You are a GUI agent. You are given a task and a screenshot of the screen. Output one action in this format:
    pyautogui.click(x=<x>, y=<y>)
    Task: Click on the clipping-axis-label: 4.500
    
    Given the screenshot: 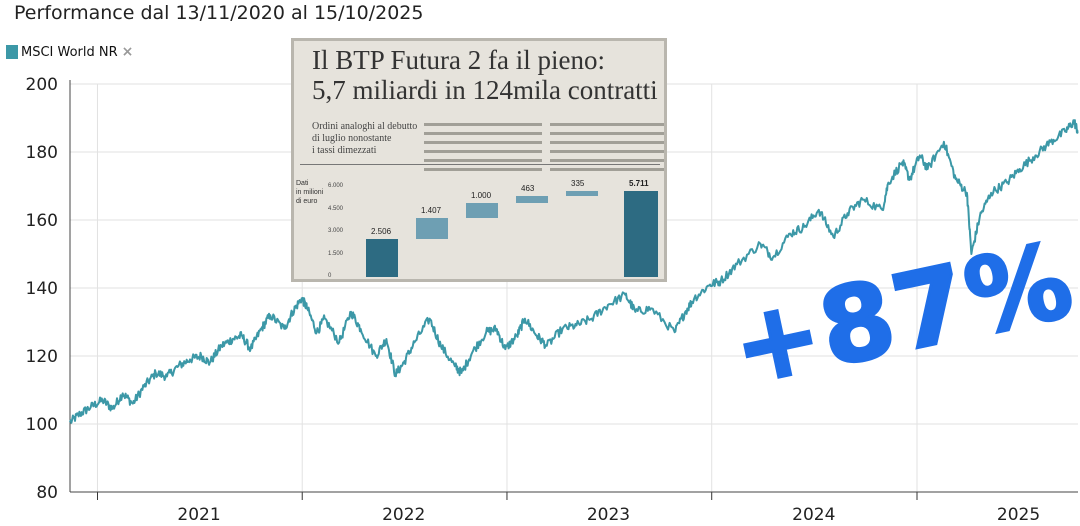 What is the action you would take?
    pyautogui.click(x=336, y=208)
    